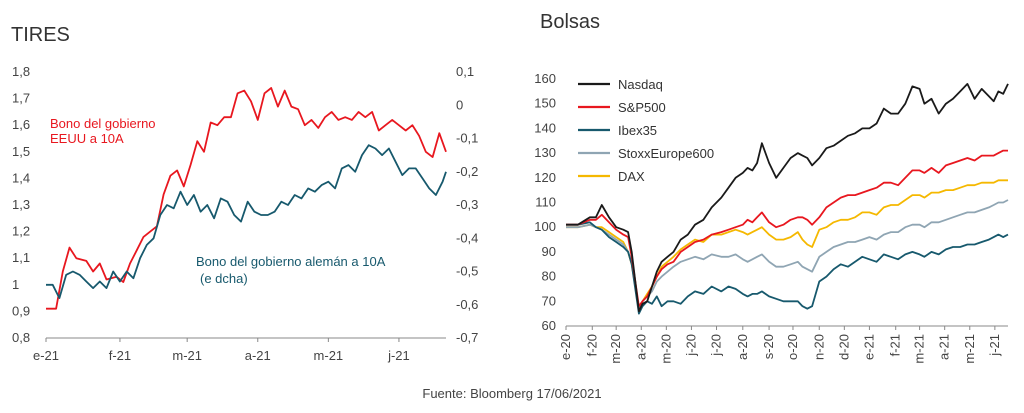 Image resolution: width=1024 pixels, height=413 pixels. Describe the element at coordinates (549, 276) in the screenshot. I see `bolsas-y-tick-label: 80` at that location.